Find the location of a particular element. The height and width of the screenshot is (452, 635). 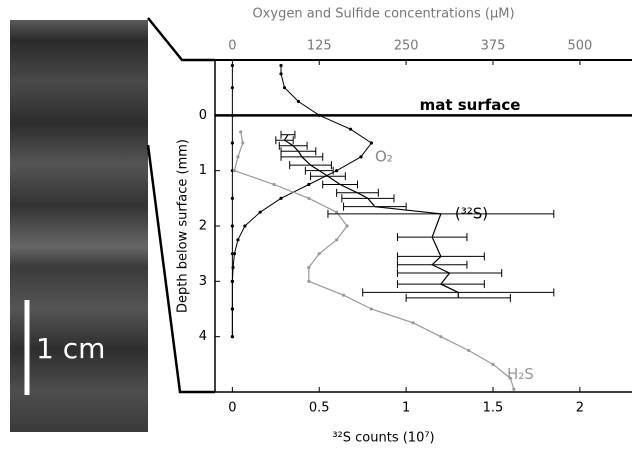

x2-tick-label: 500 is located at coordinates (579, 46).